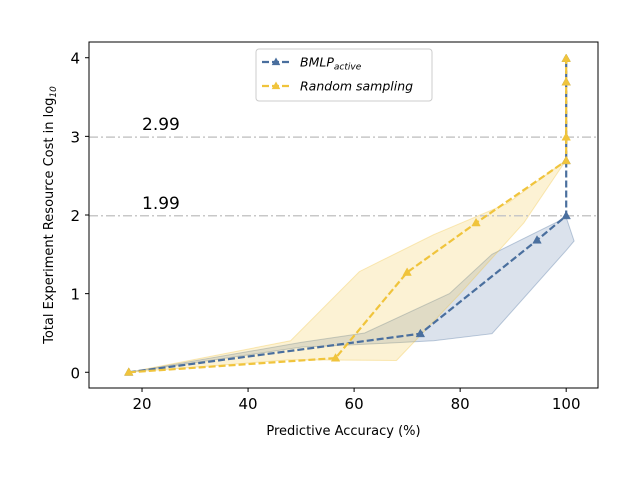 The width and height of the screenshot is (640, 480). What do you see at coordinates (75, 373) in the screenshot?
I see `y-tick-label: 0` at bounding box center [75, 373].